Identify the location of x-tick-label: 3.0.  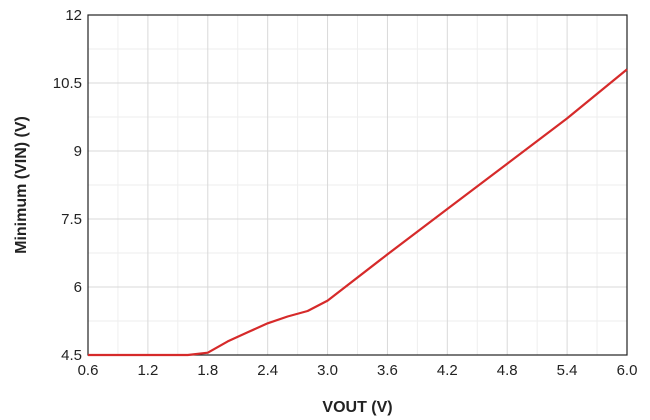
(327, 370).